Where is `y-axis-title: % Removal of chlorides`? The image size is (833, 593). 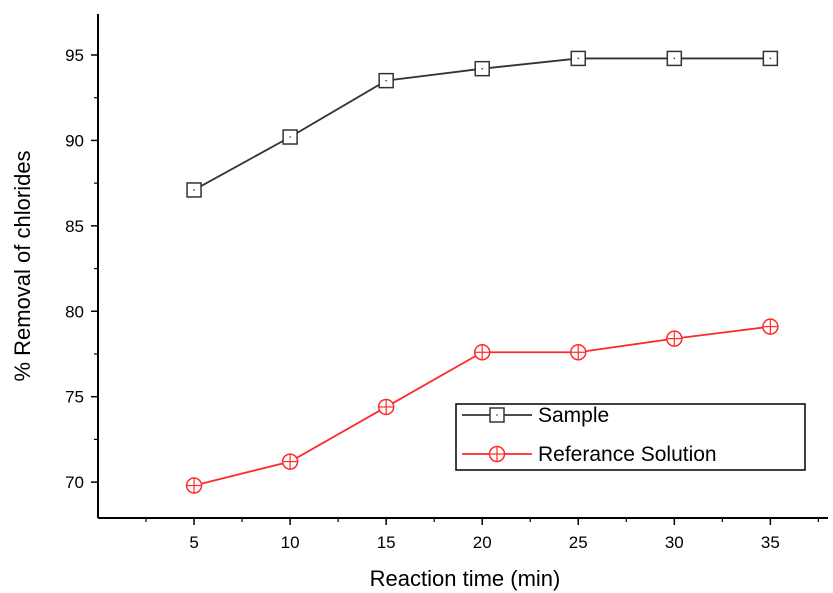
y-axis-title: % Removal of chlorides is located at coordinates (22, 265).